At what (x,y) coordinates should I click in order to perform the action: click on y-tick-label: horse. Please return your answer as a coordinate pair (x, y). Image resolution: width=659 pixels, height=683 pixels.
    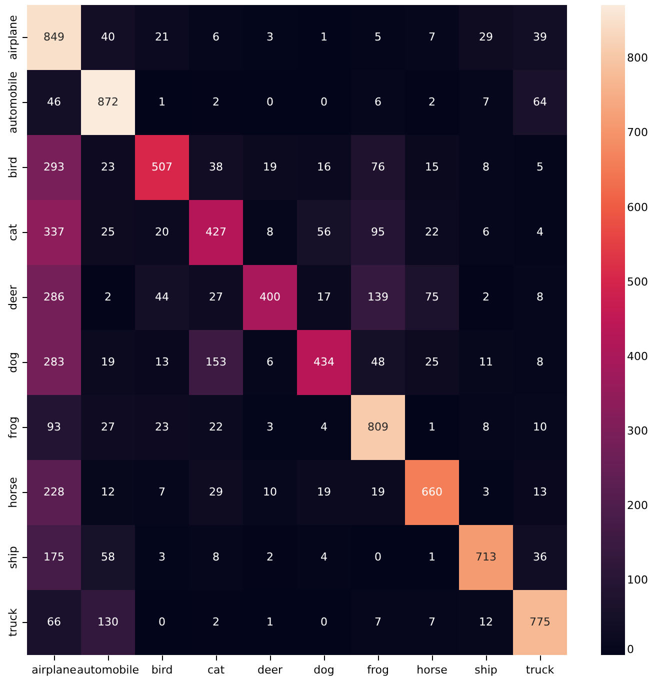
    Looking at the image, I should click on (13, 492).